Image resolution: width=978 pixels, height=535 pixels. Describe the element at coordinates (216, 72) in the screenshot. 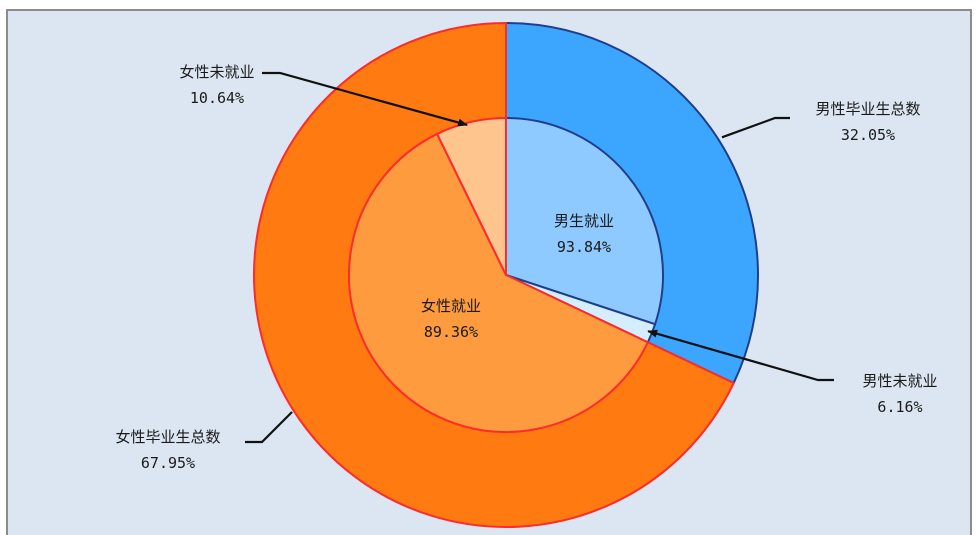

I see `label-female-unemployed-name: 女性未就业` at that location.